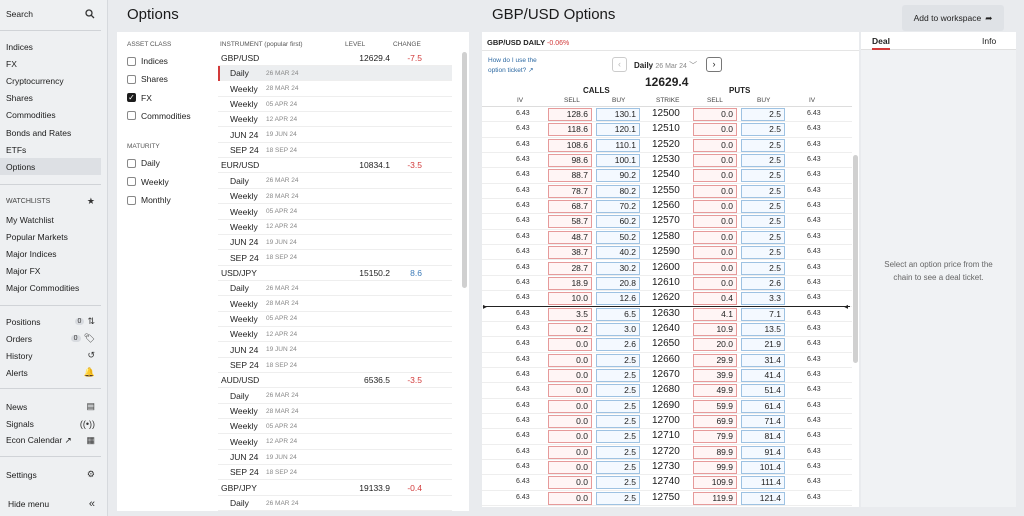 This screenshot has height=516, width=1024. Describe the element at coordinates (666, 65) in the screenshot. I see `period-select: Daily 26 Mar 24 ﹀` at that location.